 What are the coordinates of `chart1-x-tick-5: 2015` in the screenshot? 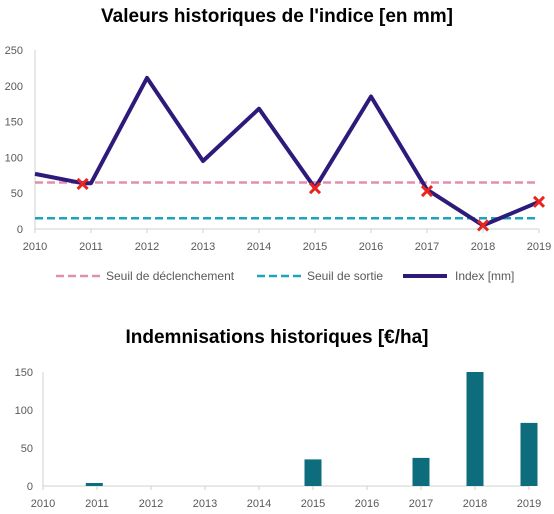 It's located at (315, 247).